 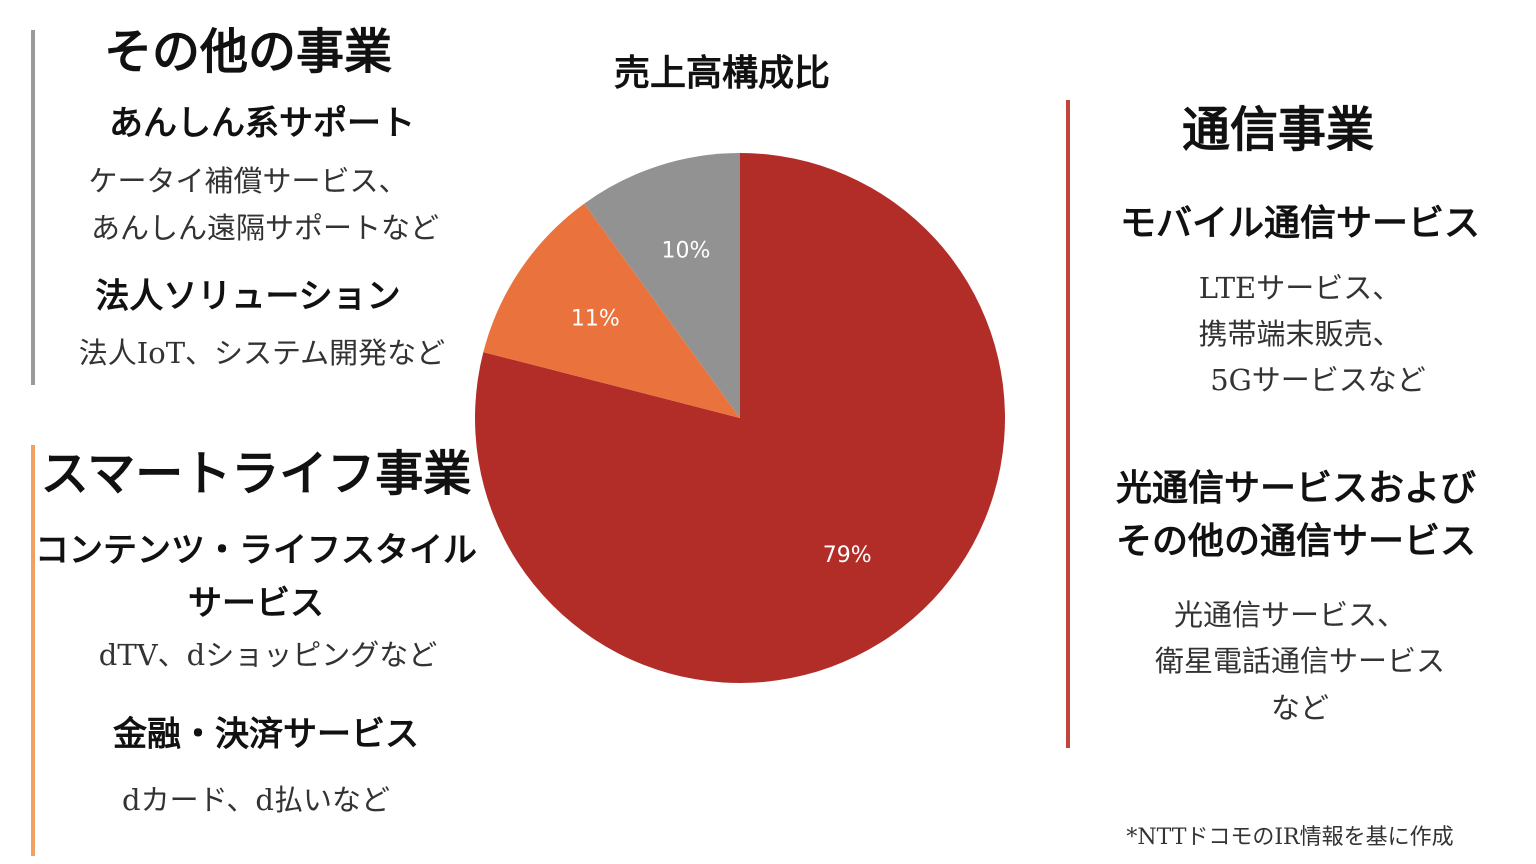 I want to click on panel-title: スマートライフ事業, so click(x=256, y=474).